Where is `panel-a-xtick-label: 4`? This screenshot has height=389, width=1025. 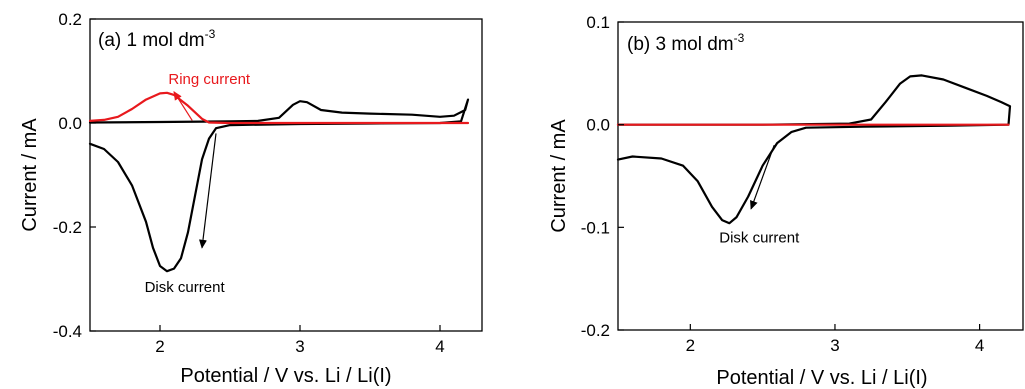 panel-a-xtick-label: 4 is located at coordinates (439, 346).